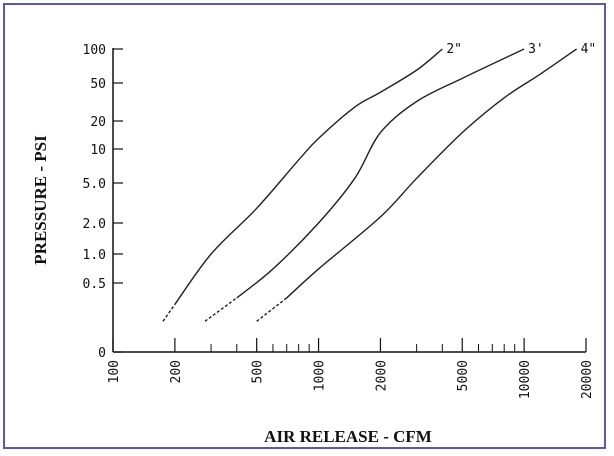 Image resolution: width=614 pixels, height=456 pixels. I want to click on x-tick-label: 200, so click(176, 371).